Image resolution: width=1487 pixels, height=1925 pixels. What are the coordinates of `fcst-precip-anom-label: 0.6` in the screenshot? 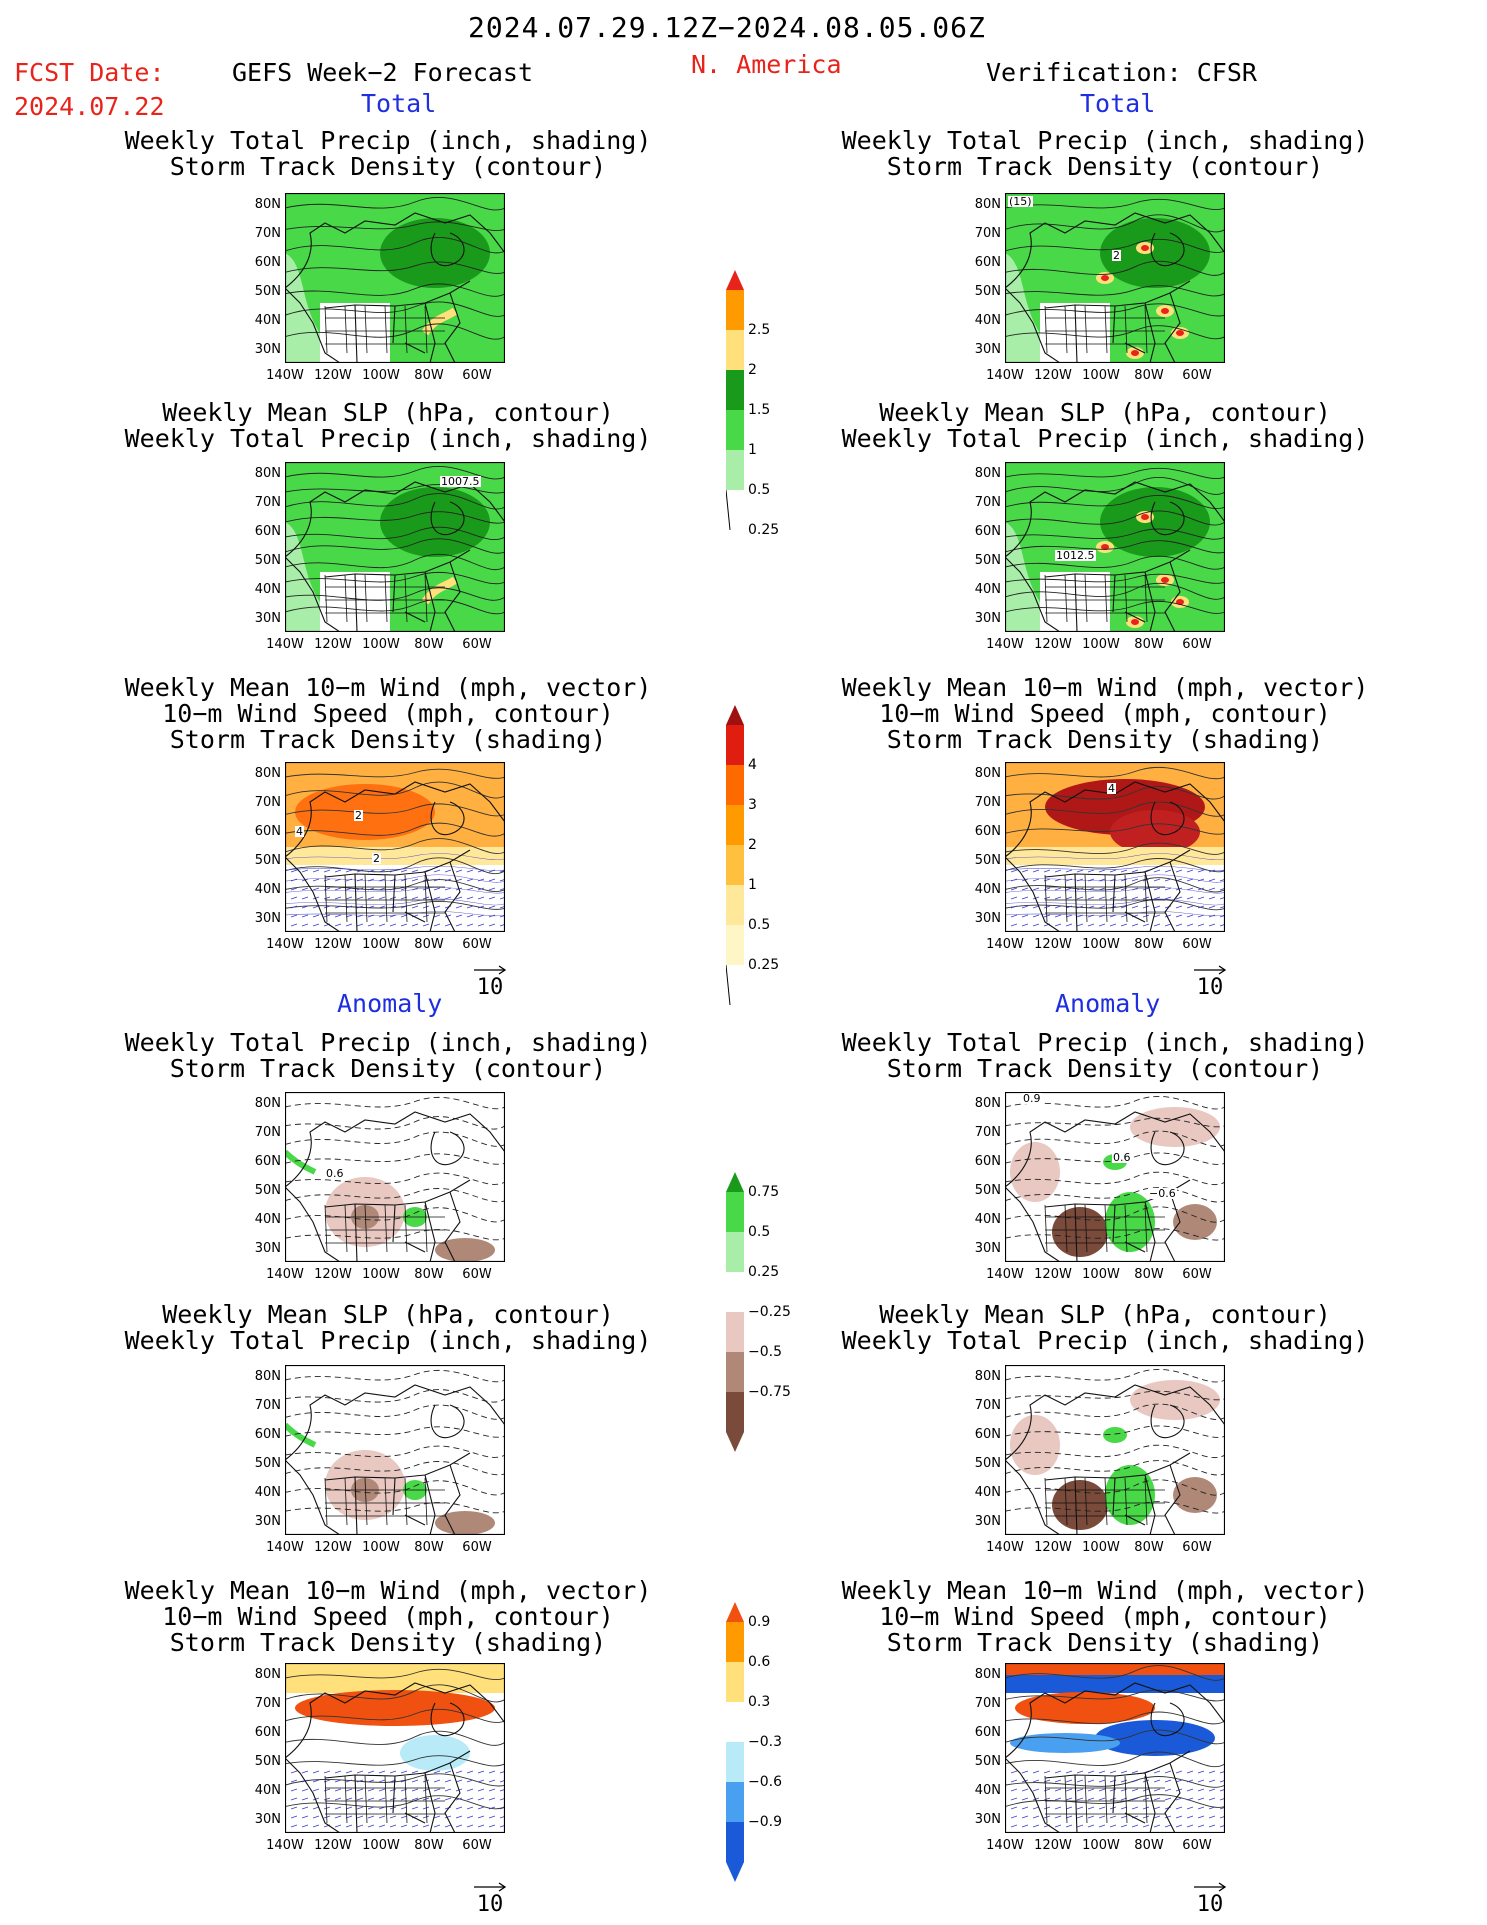 It's located at (335, 1173).